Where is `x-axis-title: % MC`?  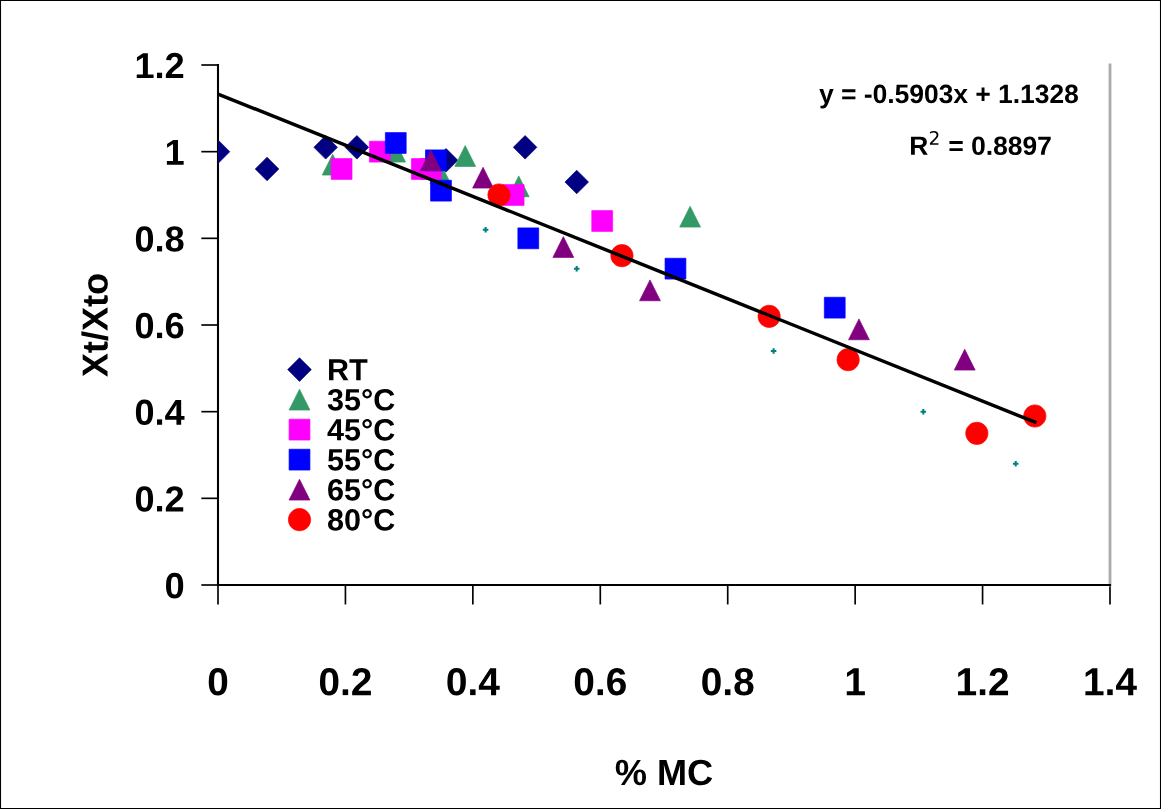
x-axis-title: % MC is located at coordinates (664, 772).